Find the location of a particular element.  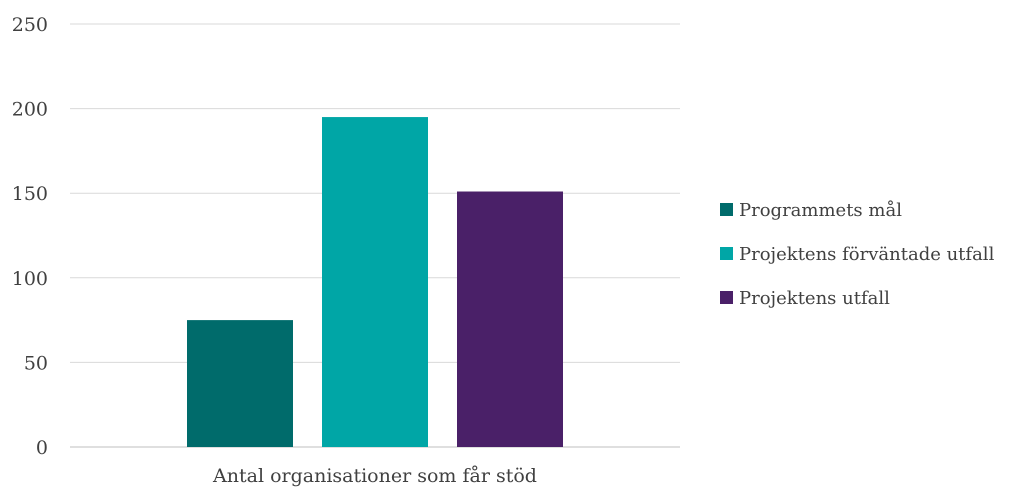

y-tick-label: 250 is located at coordinates (30, 25).